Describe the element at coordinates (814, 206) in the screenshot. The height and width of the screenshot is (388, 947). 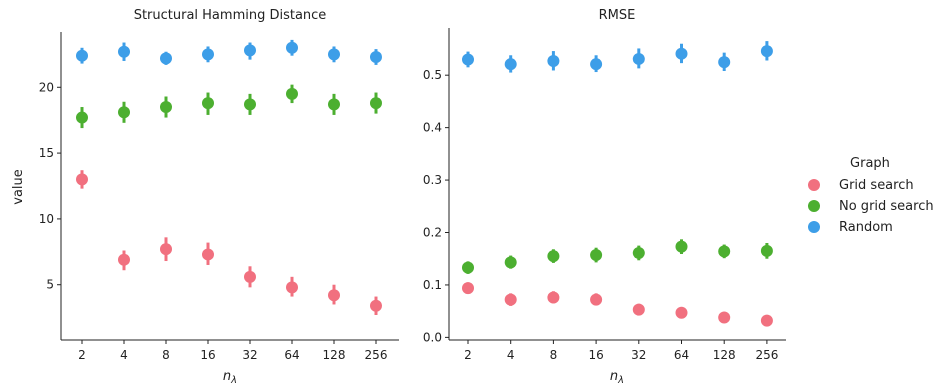
I see `legend-marker-no-grid-search` at that location.